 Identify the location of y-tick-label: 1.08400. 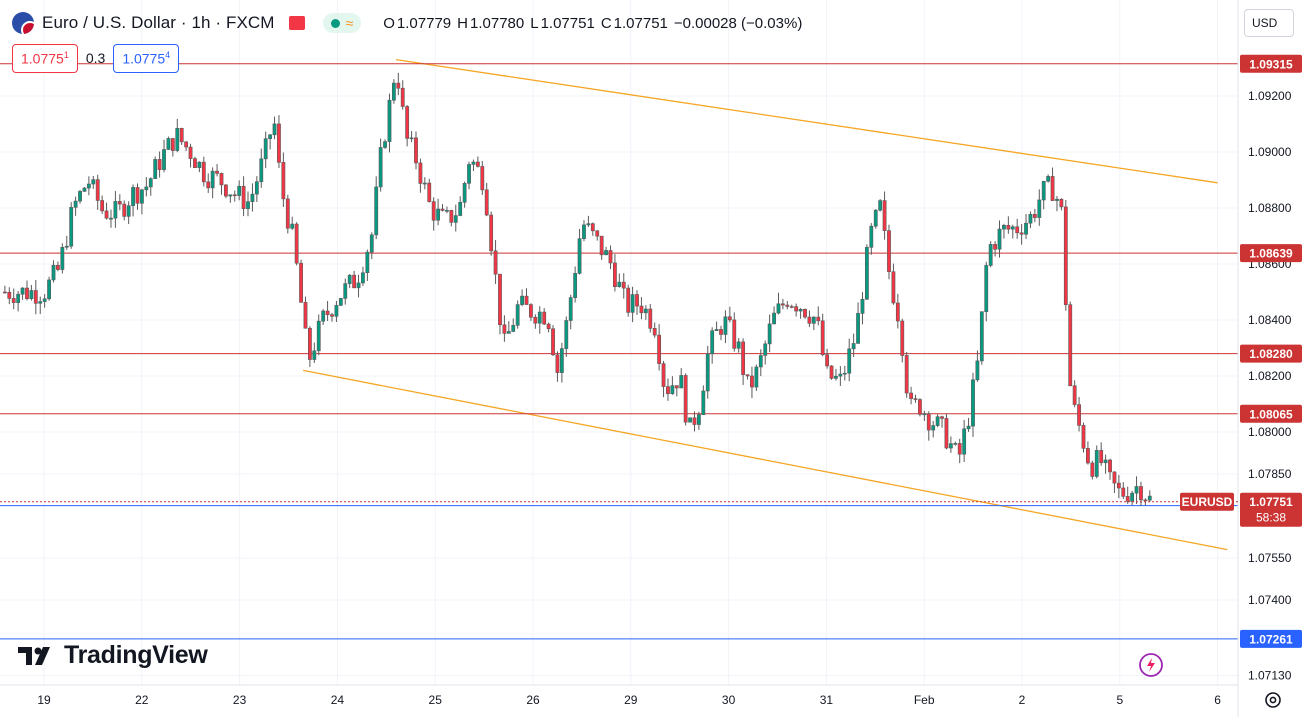
(1270, 320).